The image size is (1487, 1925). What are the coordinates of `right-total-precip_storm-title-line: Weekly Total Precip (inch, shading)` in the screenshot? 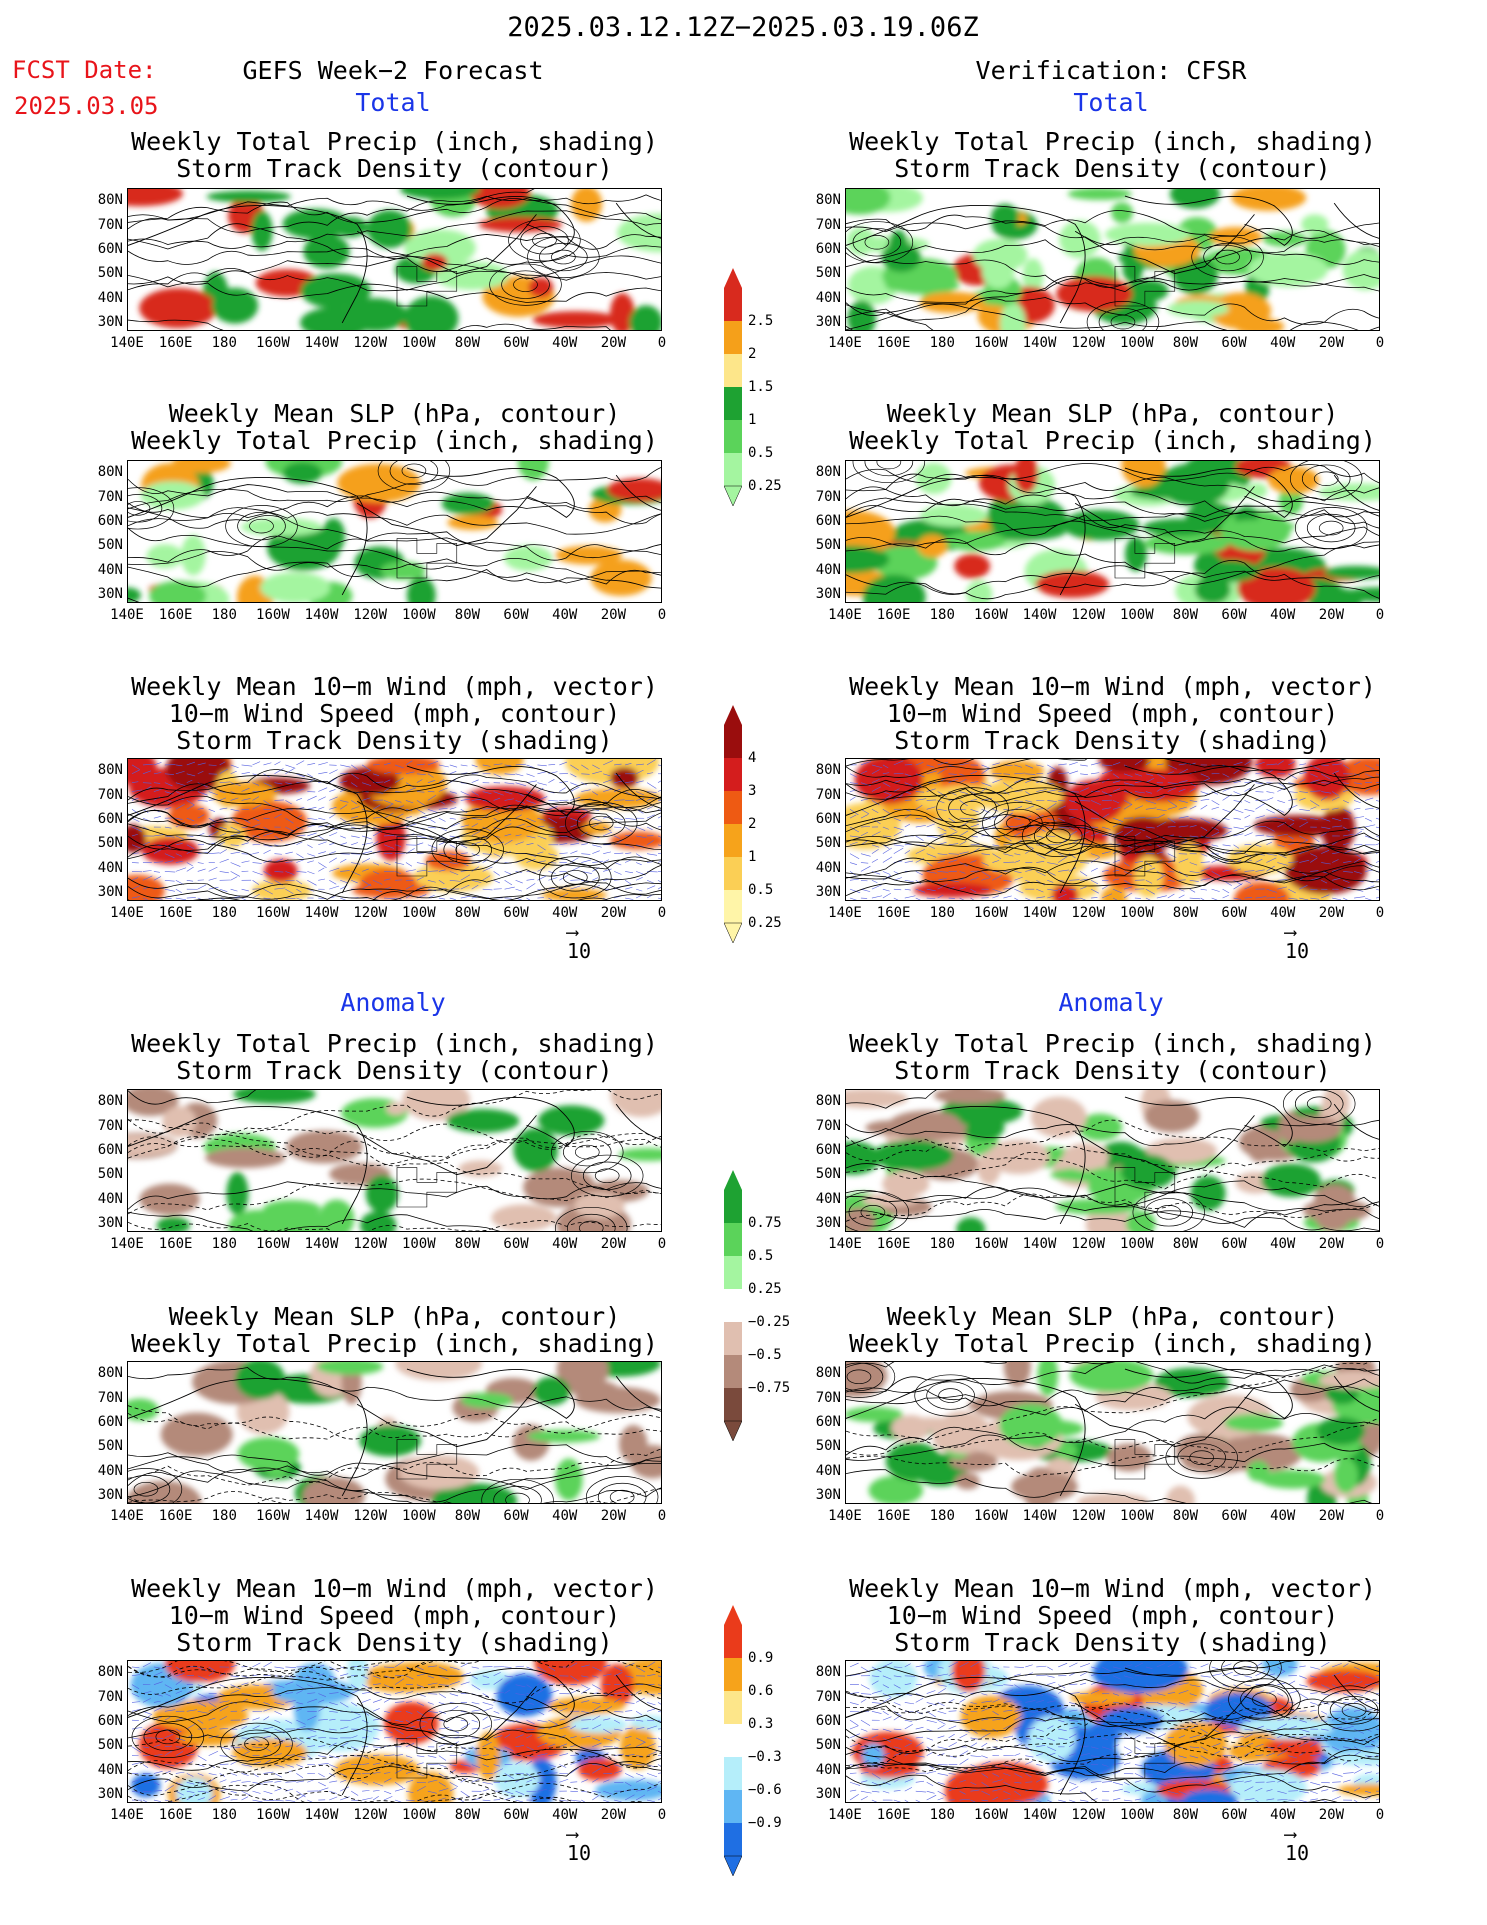 It's located at (1112, 141).